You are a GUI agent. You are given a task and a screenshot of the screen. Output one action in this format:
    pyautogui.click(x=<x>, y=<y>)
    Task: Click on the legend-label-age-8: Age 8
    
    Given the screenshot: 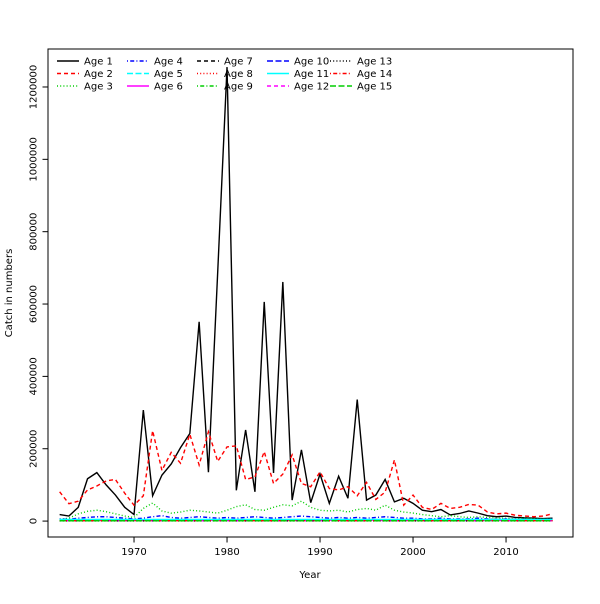 What is the action you would take?
    pyautogui.click(x=238, y=74)
    